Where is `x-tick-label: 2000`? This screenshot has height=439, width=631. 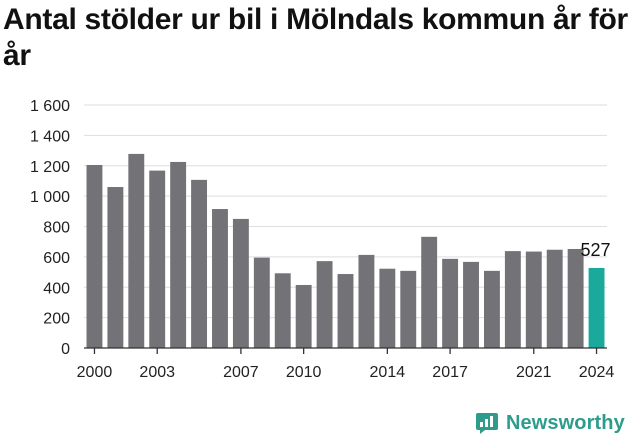
x-tick-label: 2000 is located at coordinates (95, 372).